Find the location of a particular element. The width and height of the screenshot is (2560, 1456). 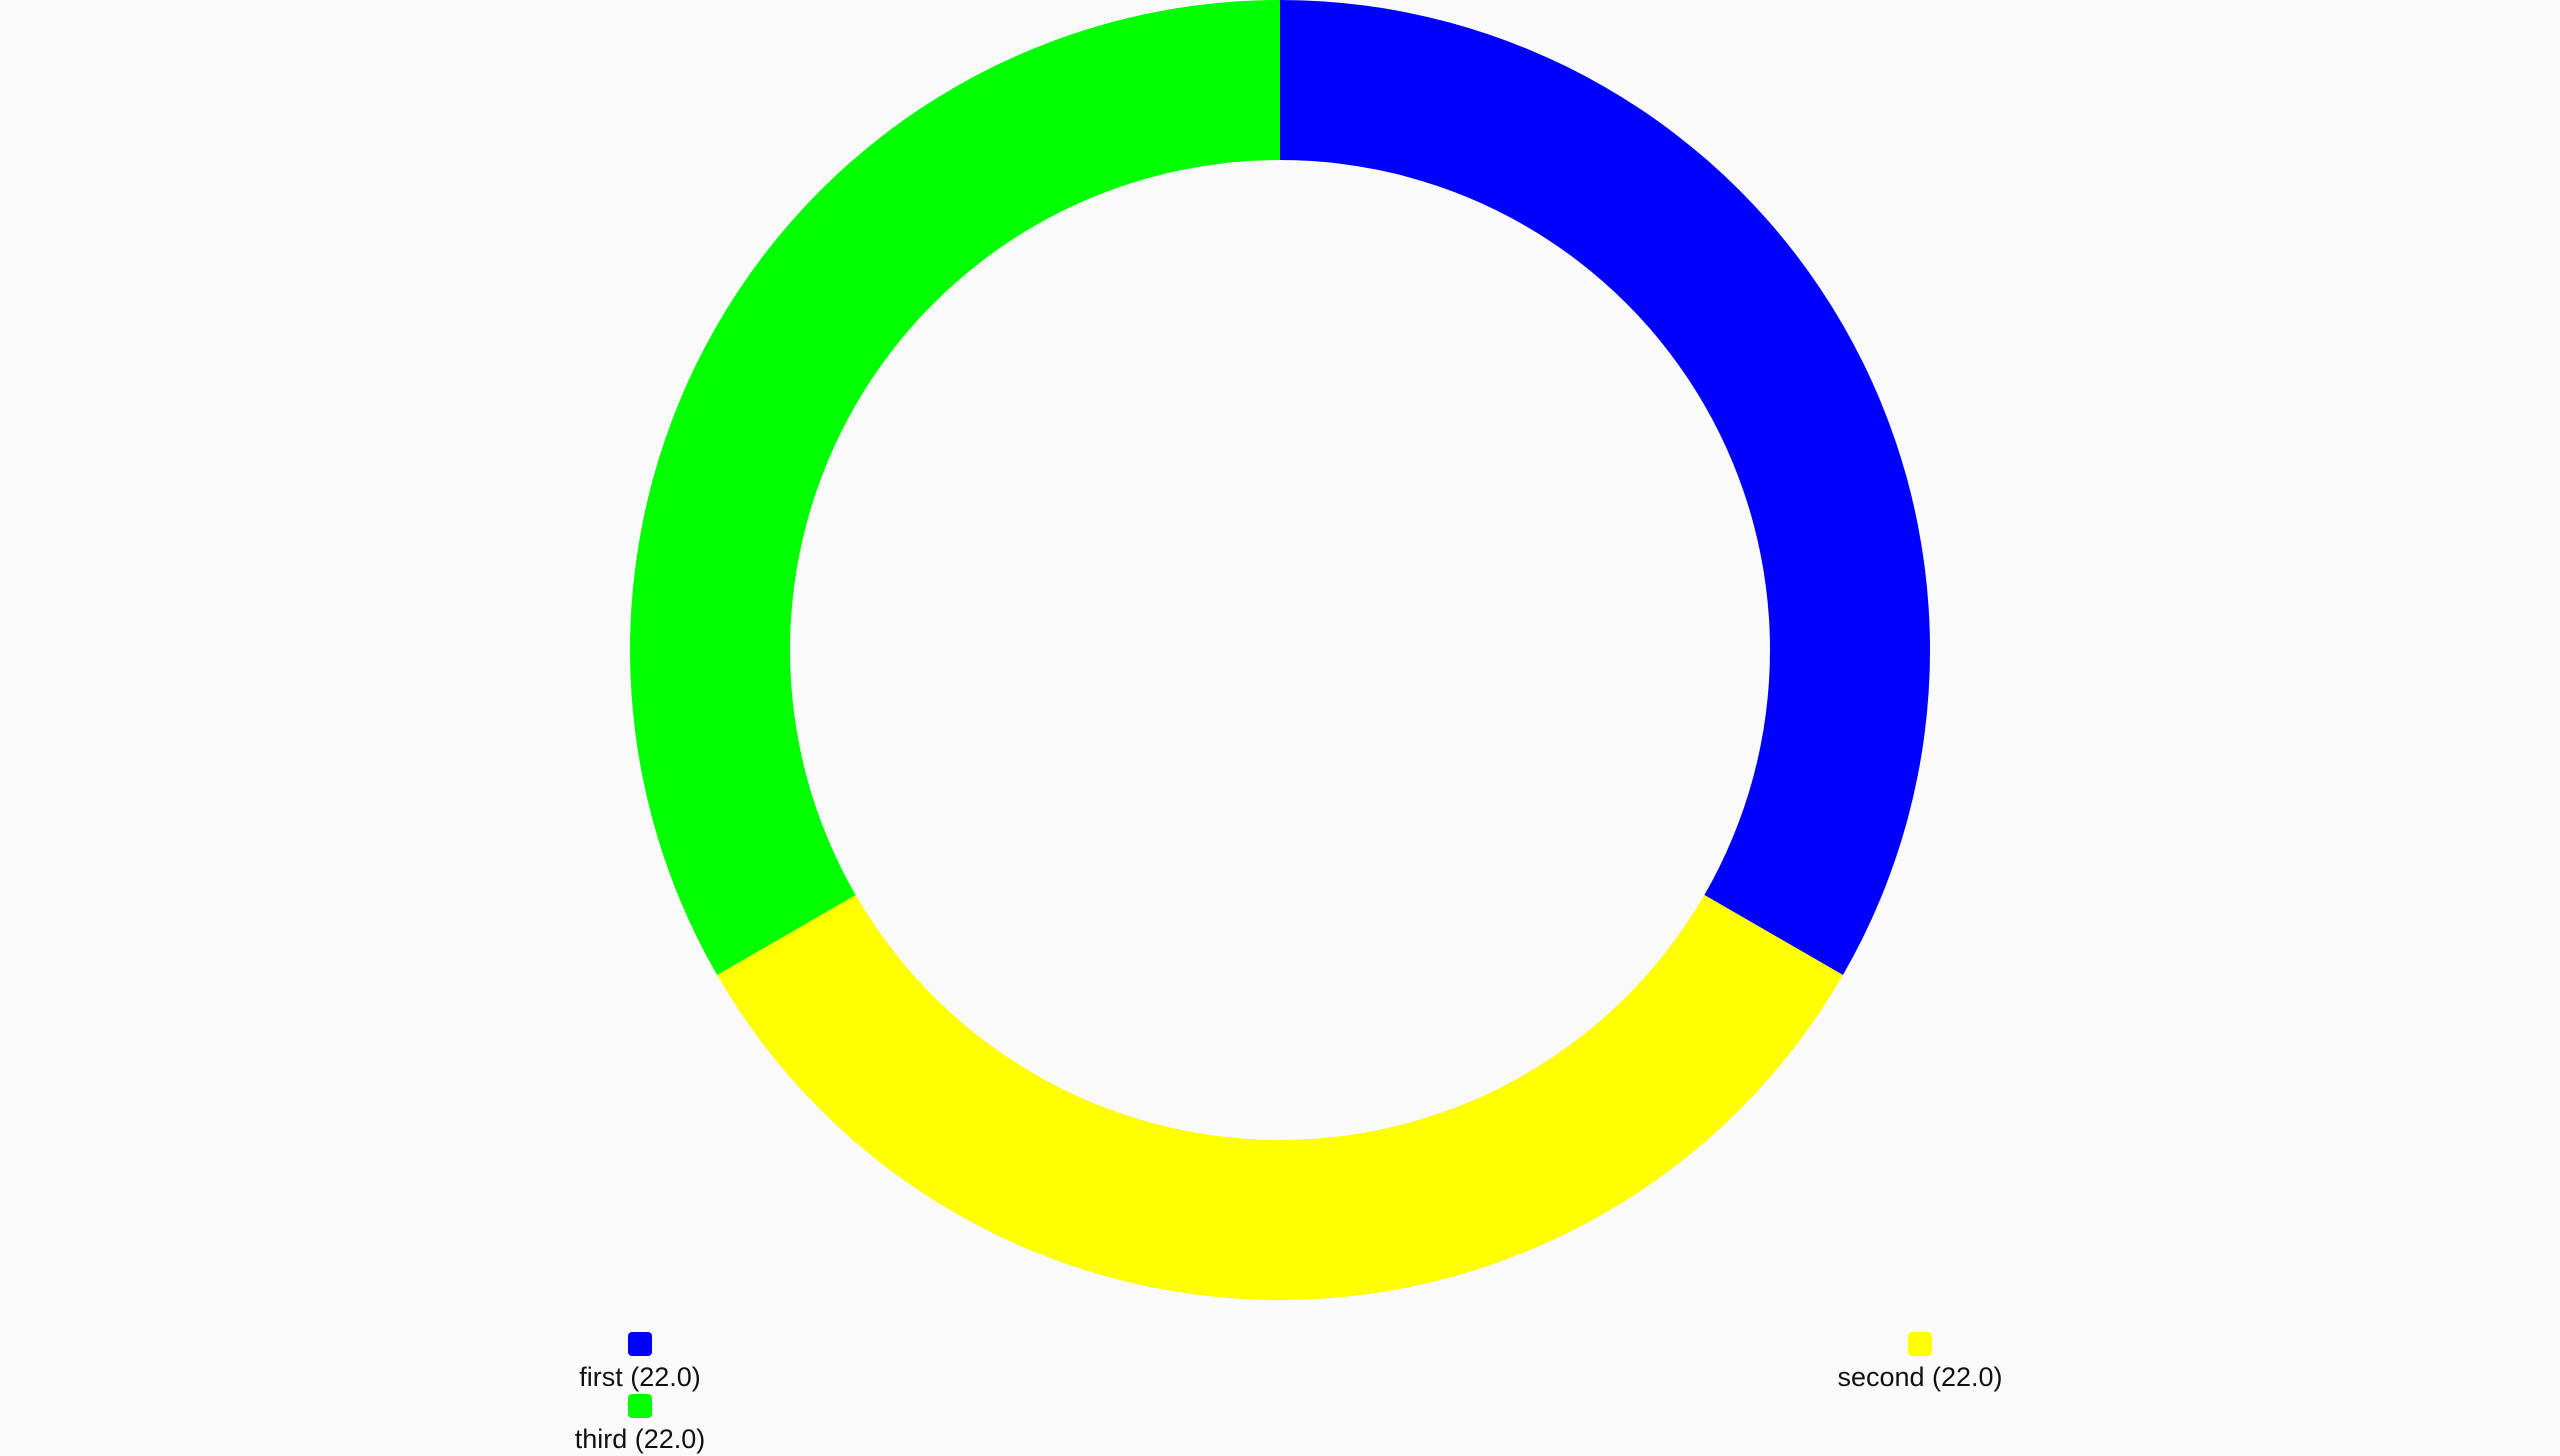

legend-item-second: second (22.0) is located at coordinates (1920, 1362).